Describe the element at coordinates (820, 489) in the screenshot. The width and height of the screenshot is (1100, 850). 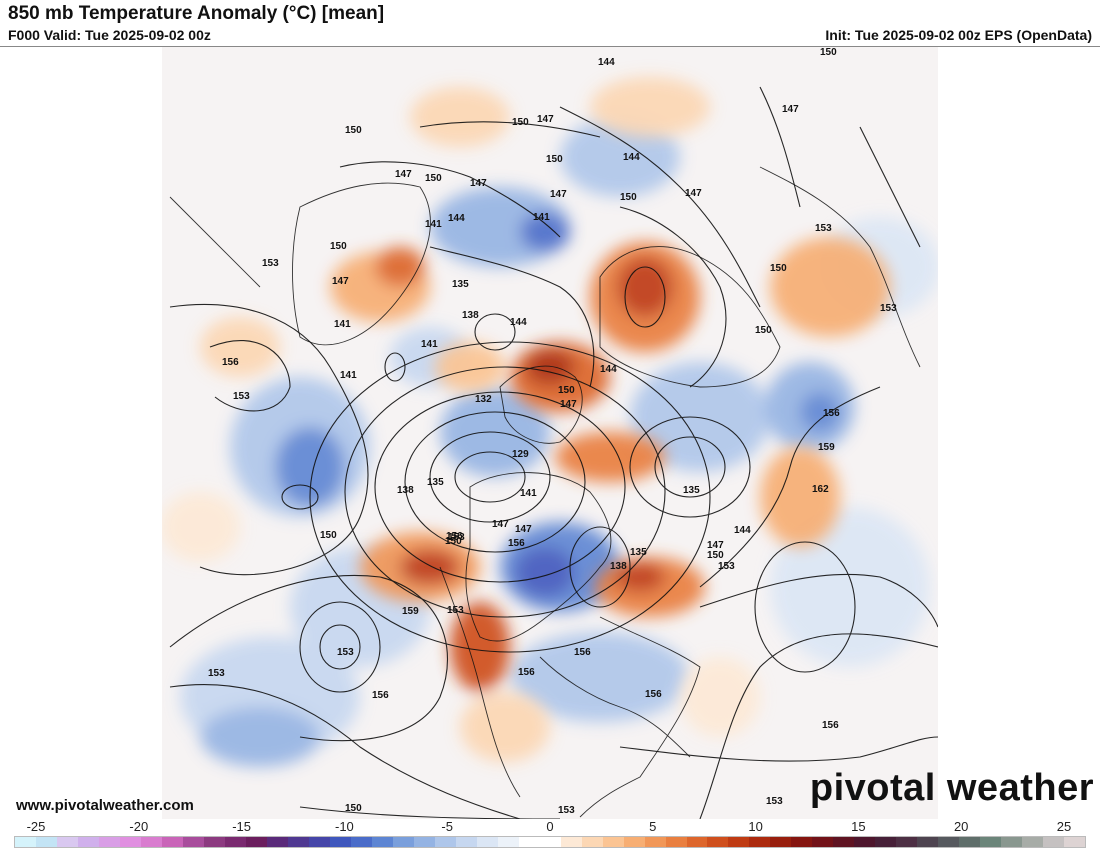
I see `contour-label: 162` at that location.